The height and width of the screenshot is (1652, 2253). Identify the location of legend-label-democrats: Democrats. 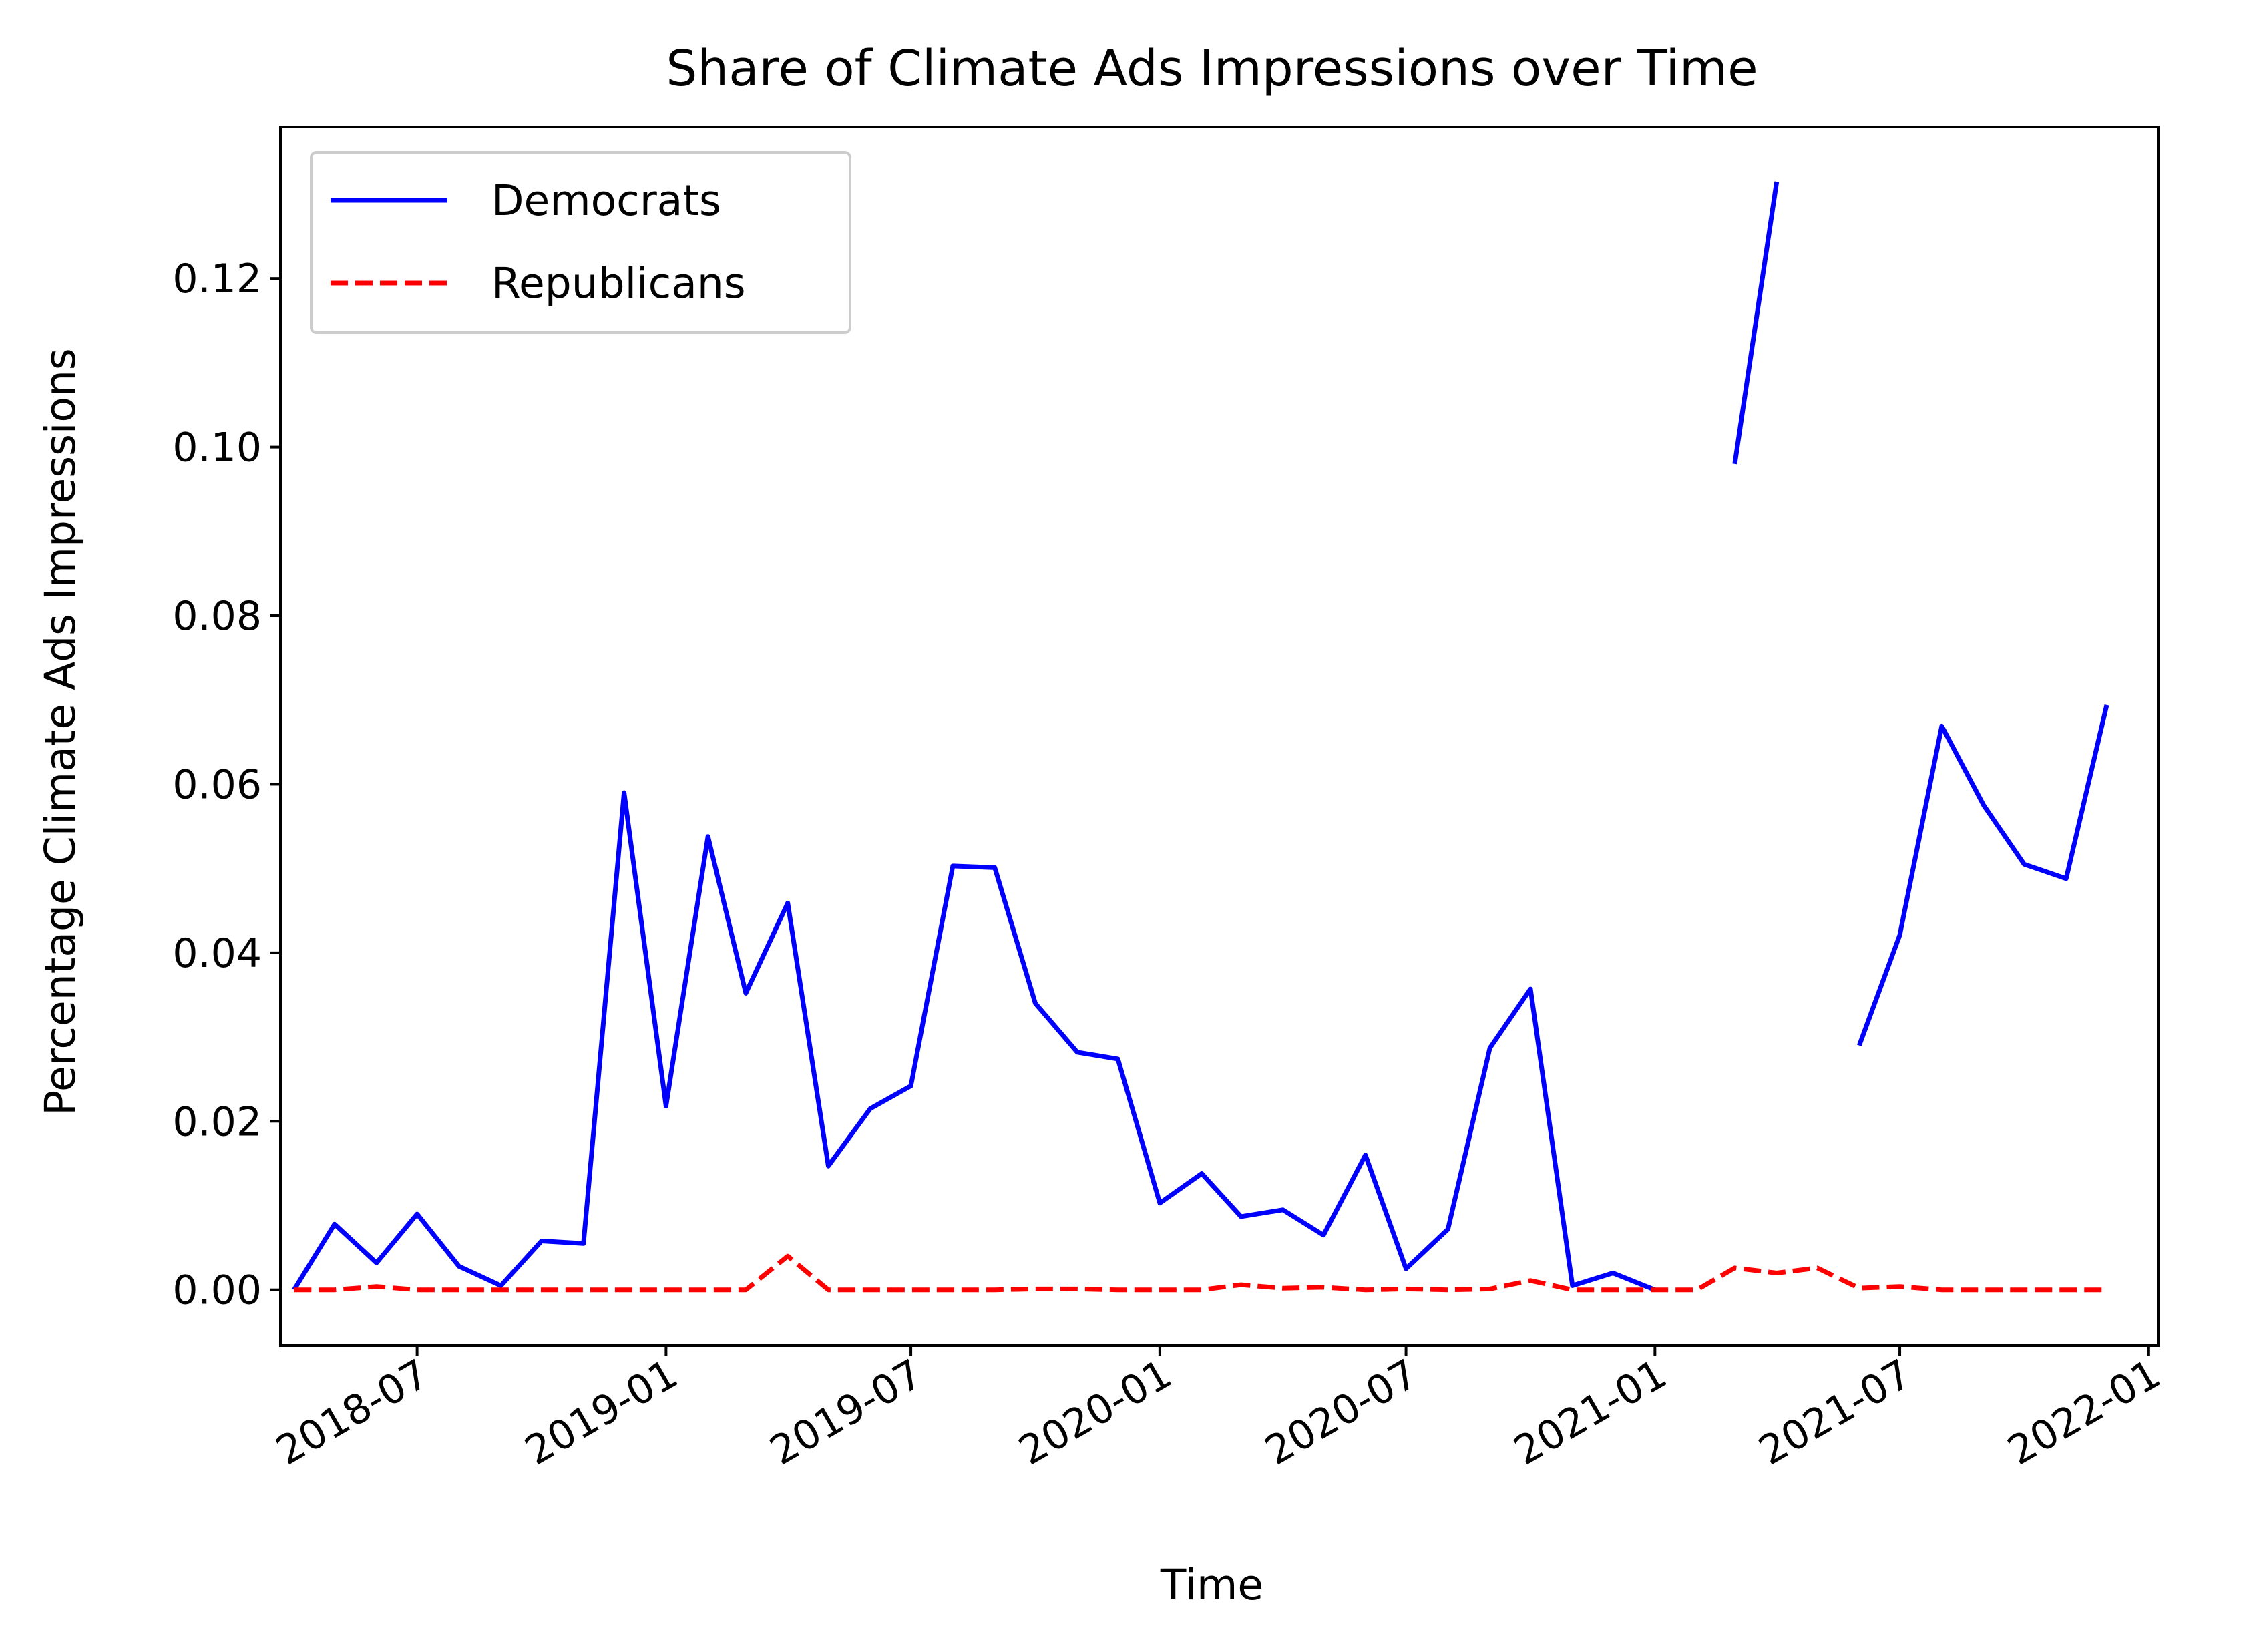
(606, 200).